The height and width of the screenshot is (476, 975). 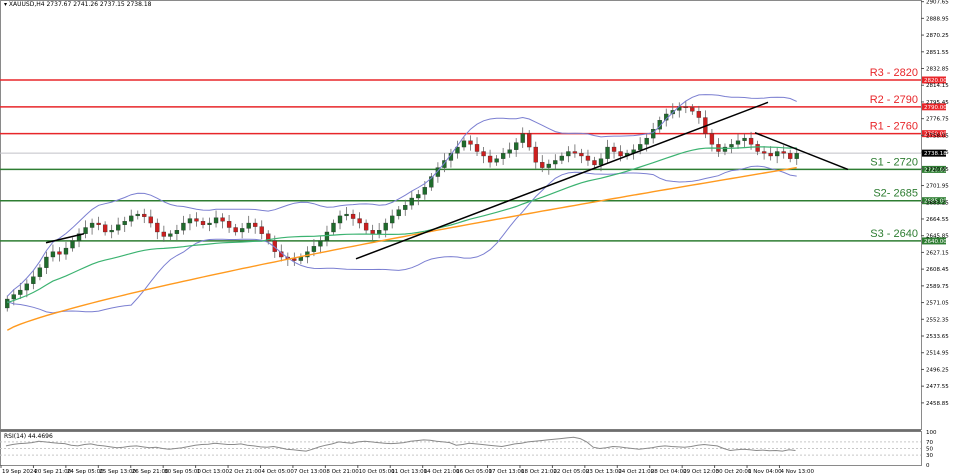 I want to click on y-axis-tick: 2832.85, so click(x=937, y=70).